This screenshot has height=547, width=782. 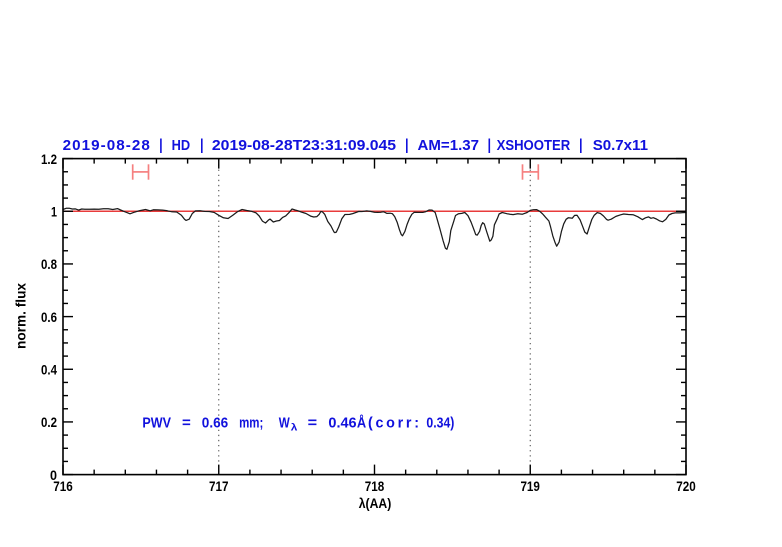 I want to click on svg-text: mm;, so click(x=251, y=424).